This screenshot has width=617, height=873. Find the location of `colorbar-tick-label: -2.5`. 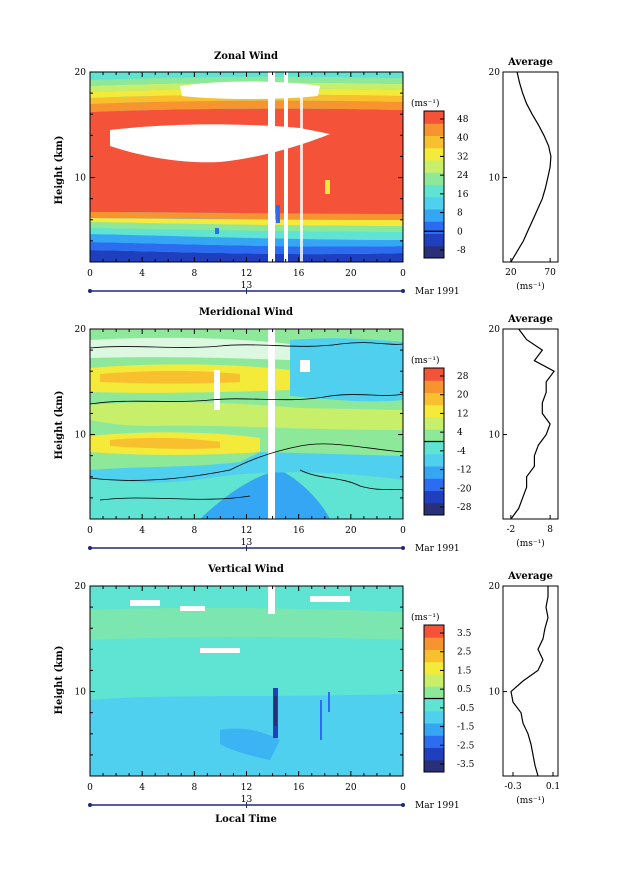

colorbar-tick-label: -2.5 is located at coordinates (466, 746).